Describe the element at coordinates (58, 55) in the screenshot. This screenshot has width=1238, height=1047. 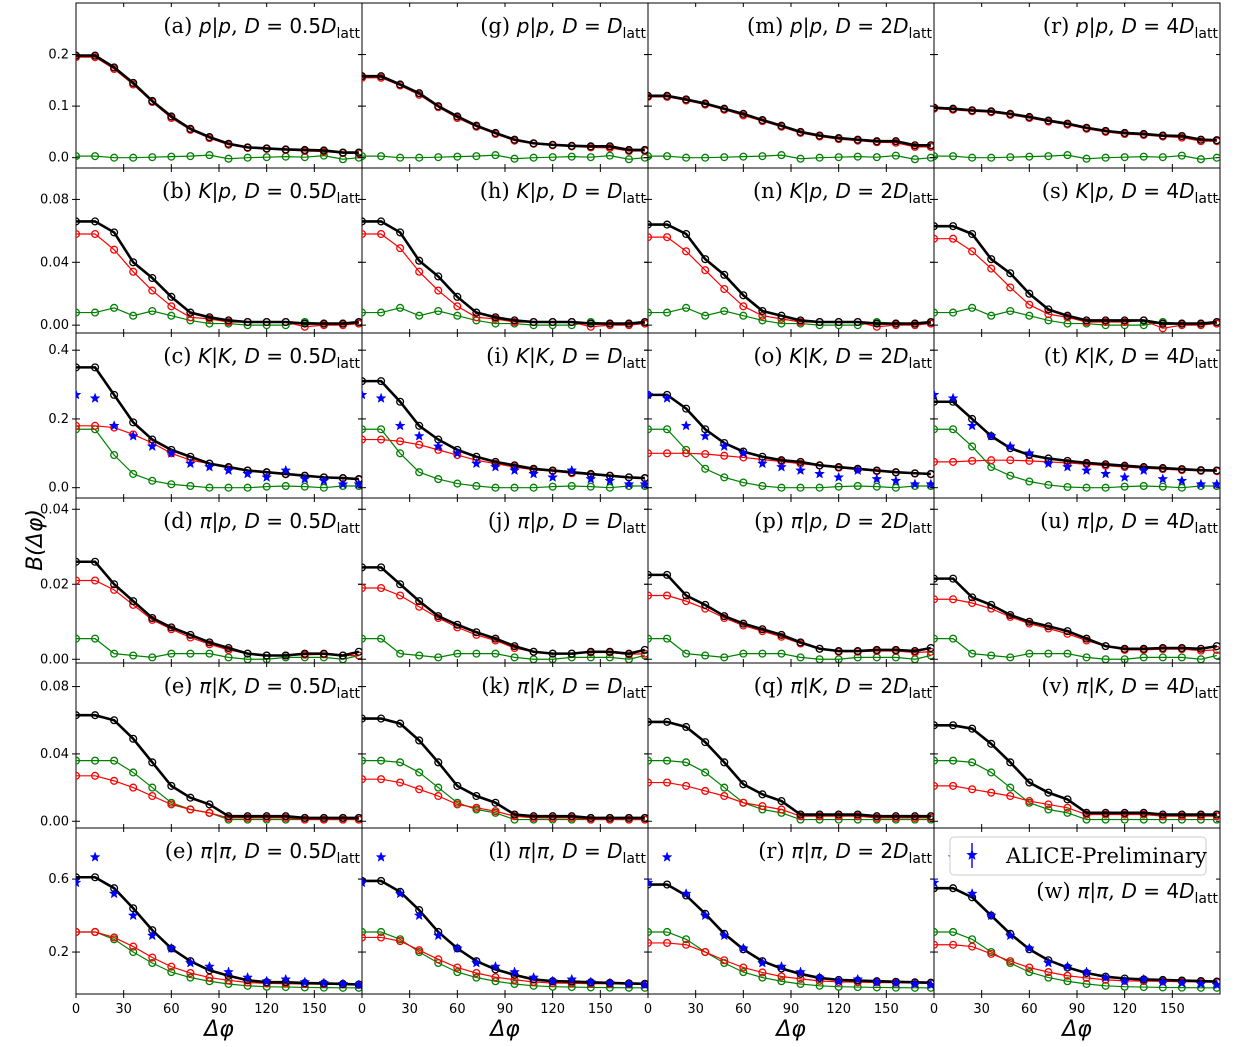
I see `y-tick-label: 0.2` at that location.